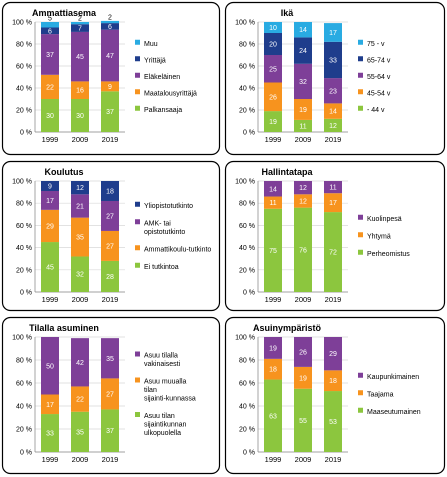  I want to click on chart-title: Ikä, so click(288, 13).